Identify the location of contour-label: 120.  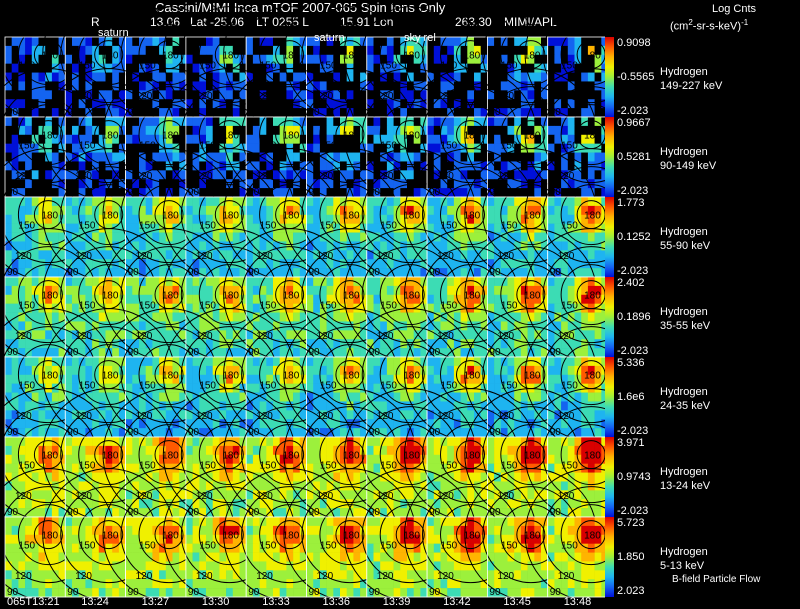
(264, 176).